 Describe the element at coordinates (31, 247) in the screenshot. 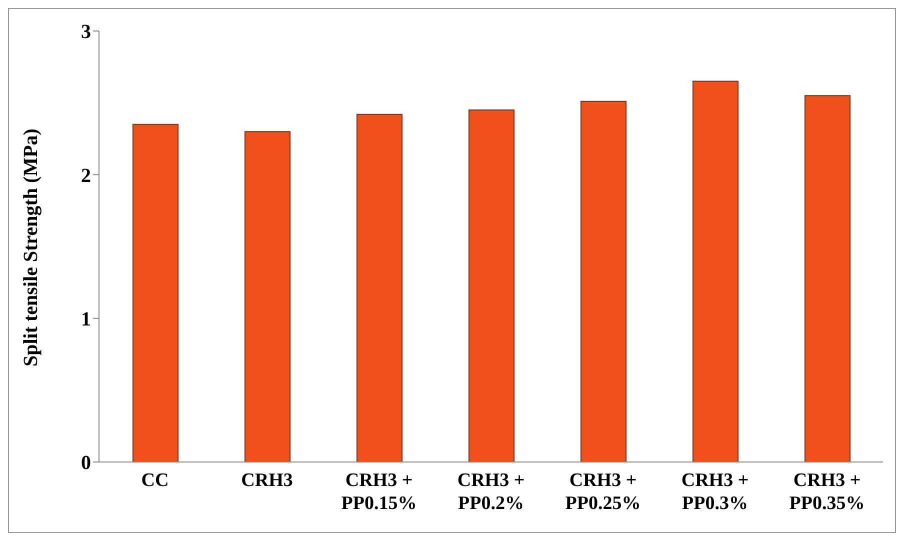

I see `y-axis-title: Split tensile Strength (MPa)` at that location.